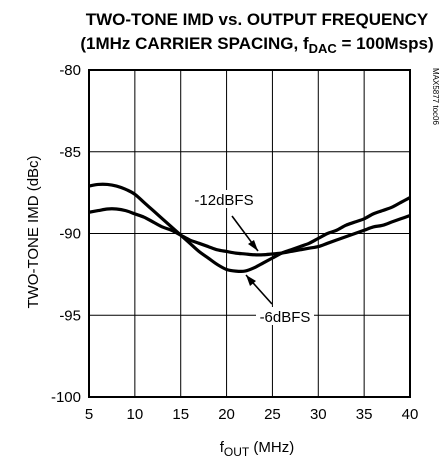  Describe the element at coordinates (135, 414) in the screenshot. I see `x-tick-label: 10` at that location.